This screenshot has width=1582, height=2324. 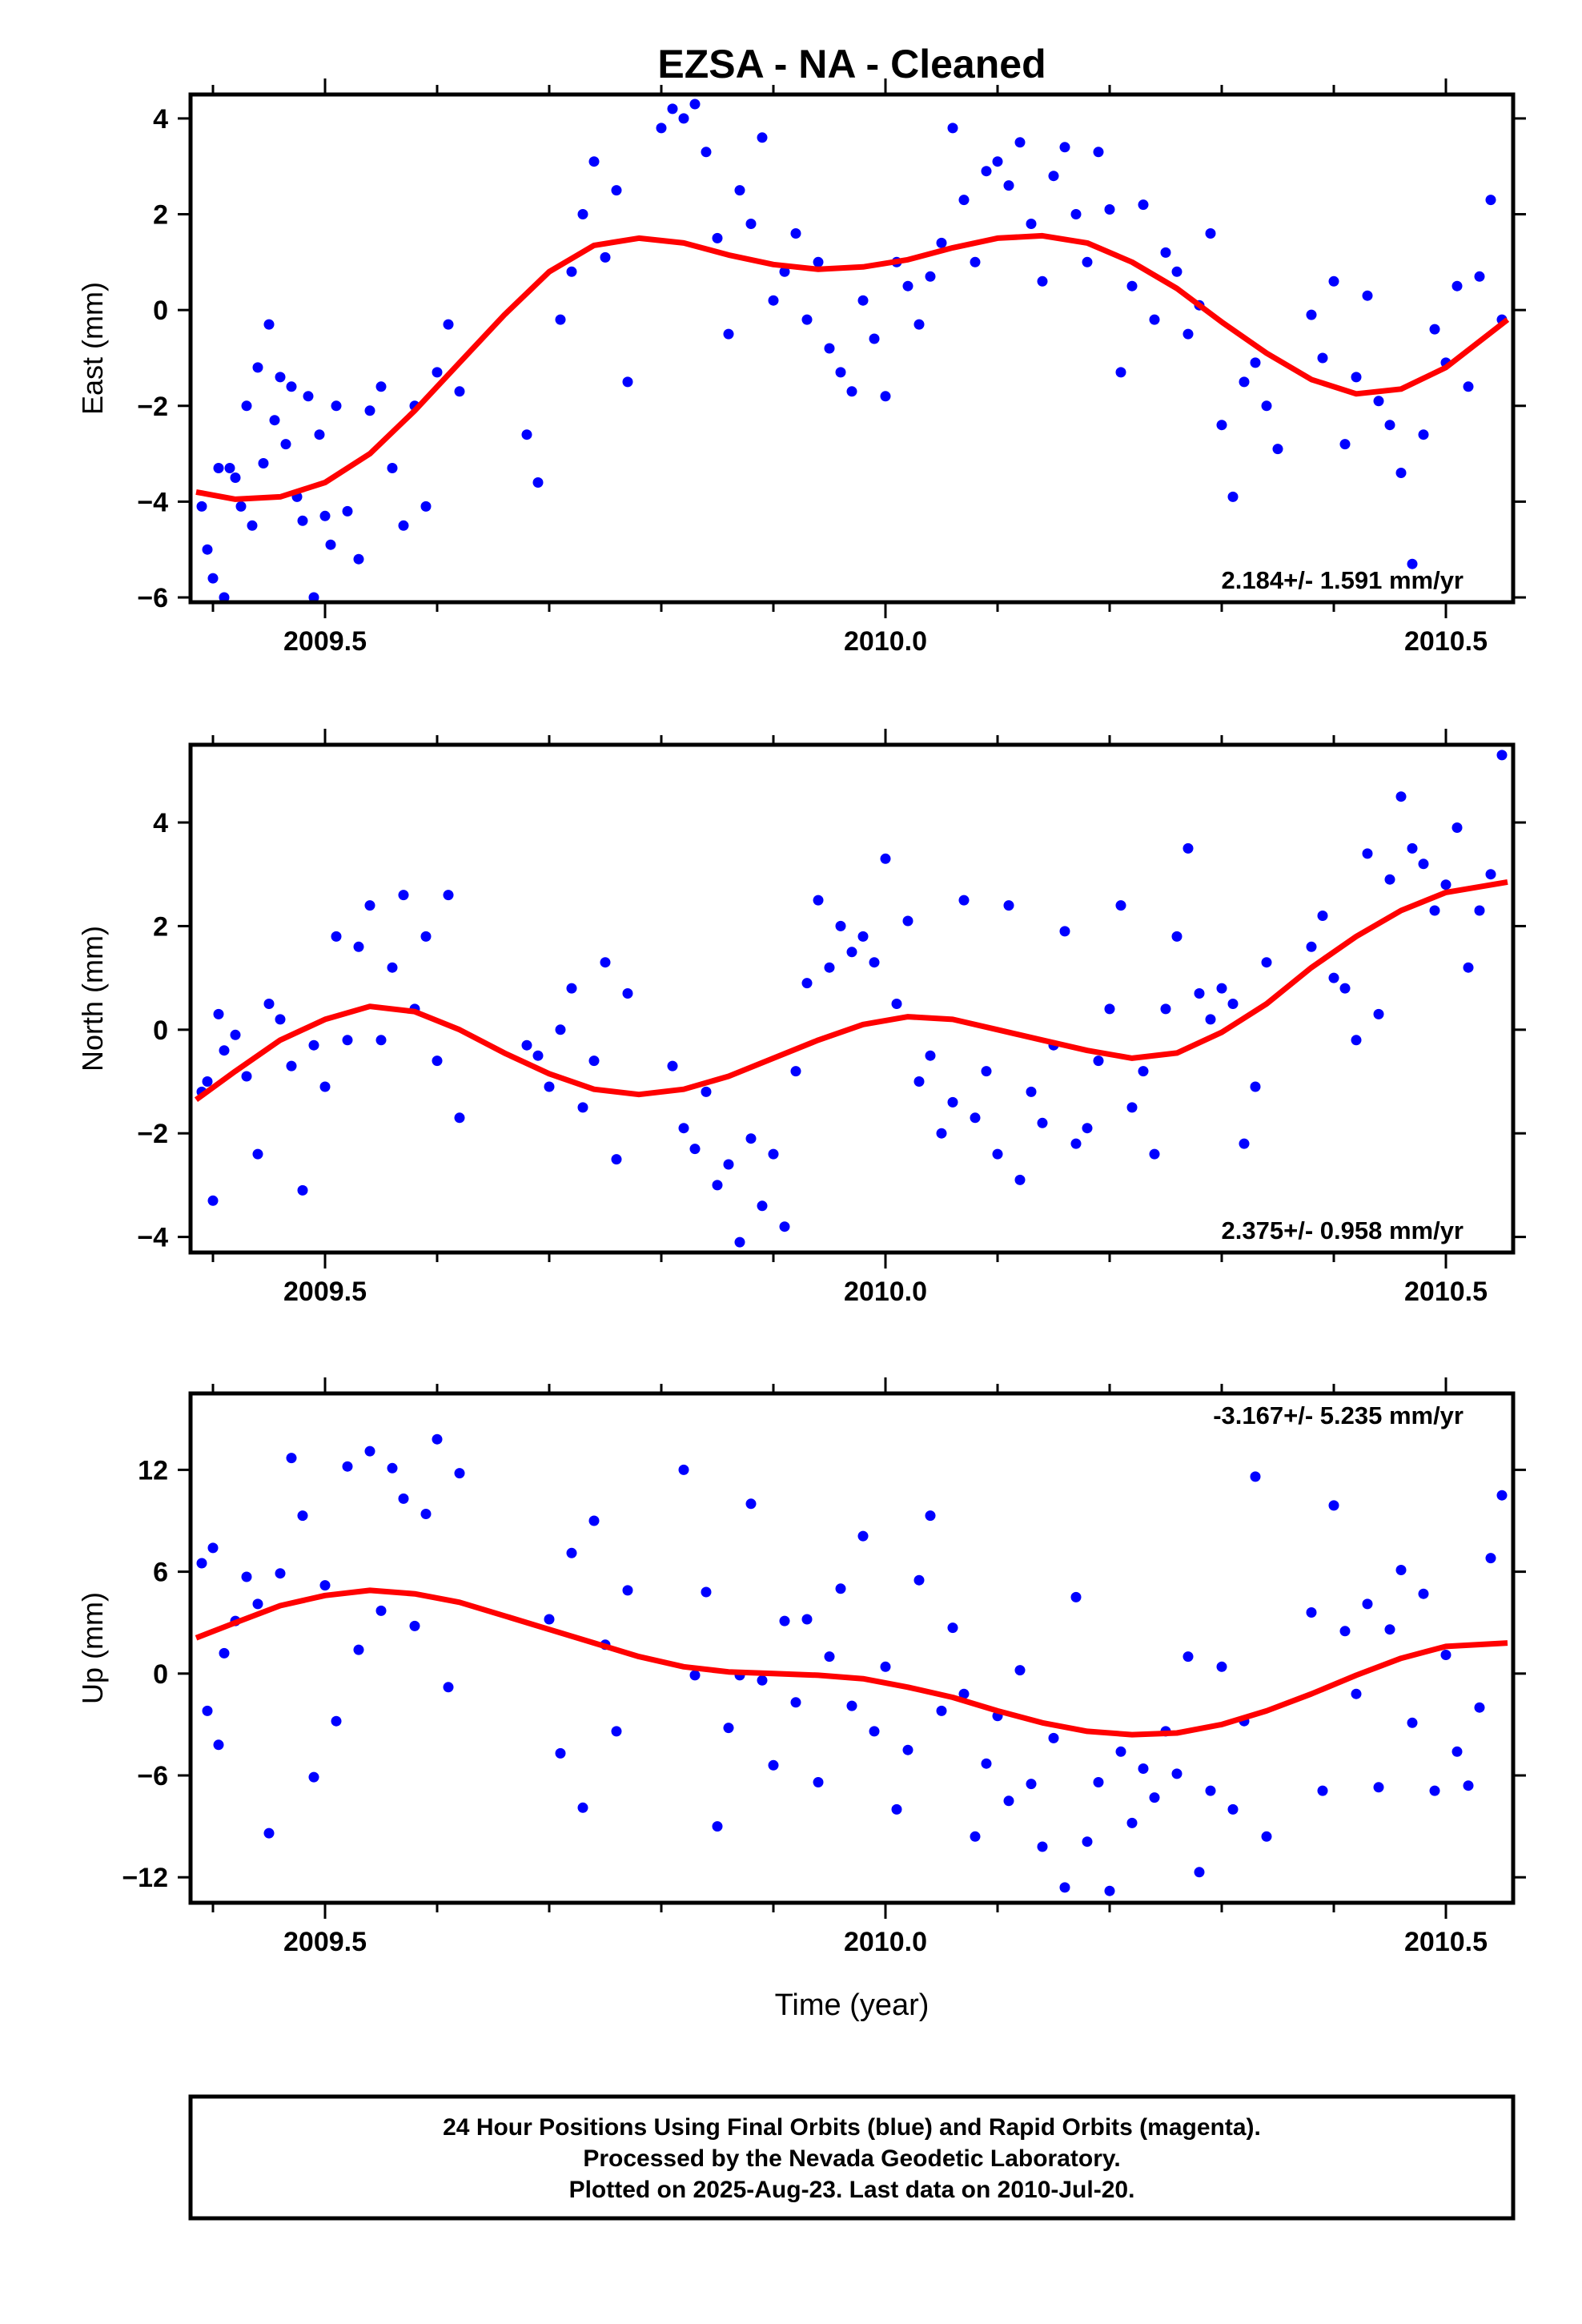 I want to click on up-rate-label: -3.167+/- 5.235 mm/yr, so click(x=1338, y=1415).